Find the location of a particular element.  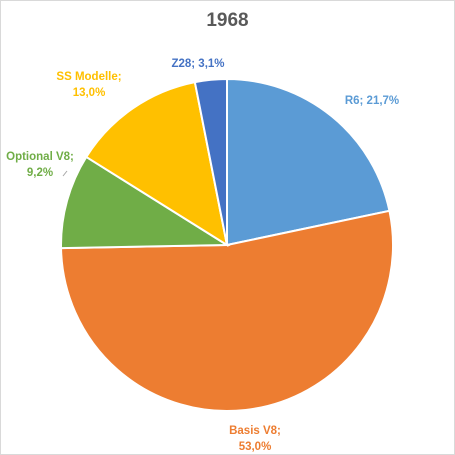

data-label-basis-v8: Basis V8; is located at coordinates (255, 431).